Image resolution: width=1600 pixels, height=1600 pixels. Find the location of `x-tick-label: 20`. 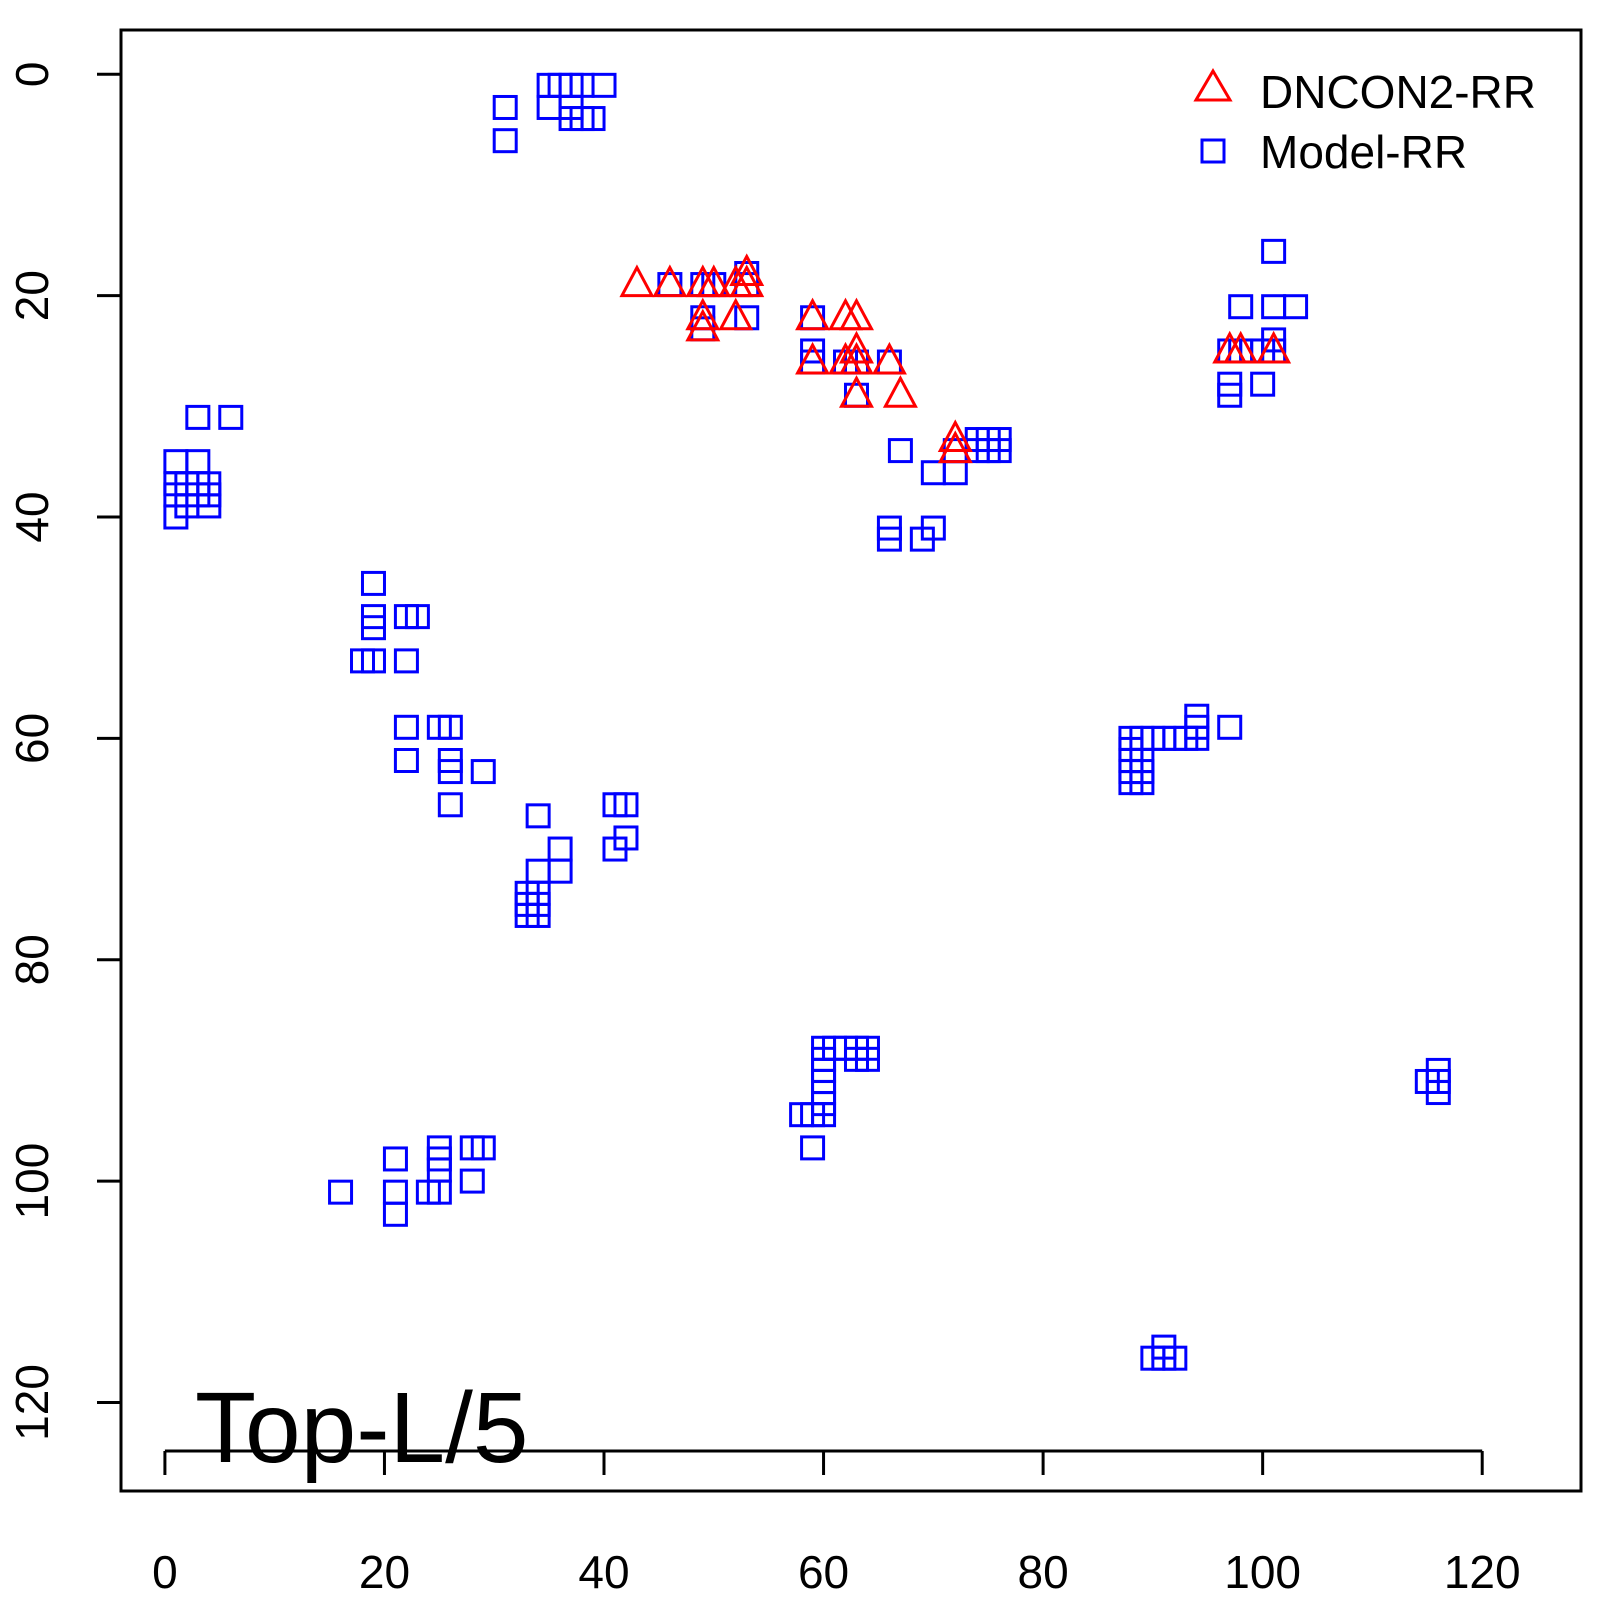

x-tick-label: 20 is located at coordinates (384, 1572).